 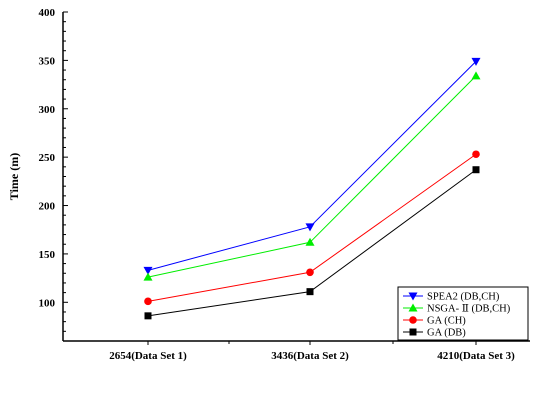 What do you see at coordinates (47, 61) in the screenshot?
I see `y-tick-label: 350` at bounding box center [47, 61].